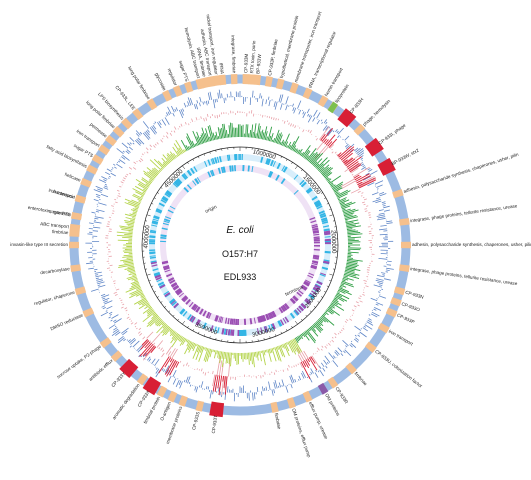  I want to click on feature-label: tRNA, so click(222, 69).